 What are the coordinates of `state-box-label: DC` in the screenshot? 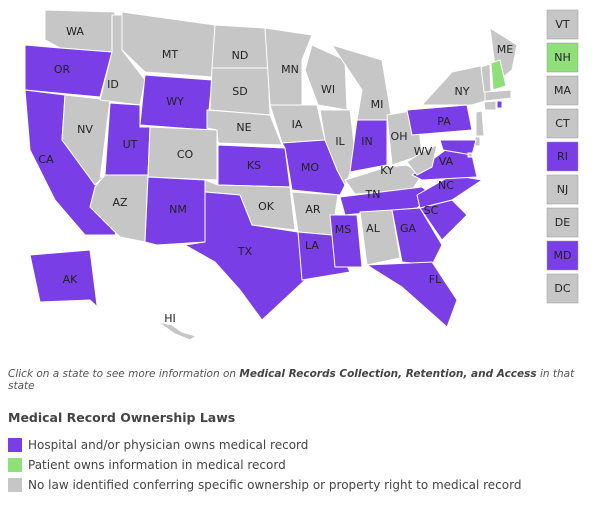 It's located at (562, 288).